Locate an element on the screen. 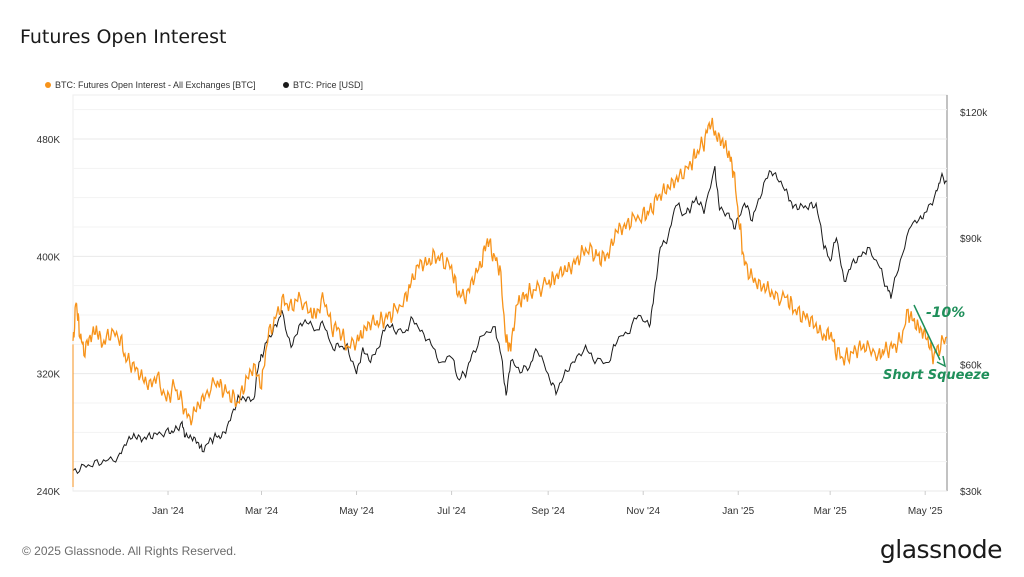 The image size is (1024, 577). y-left-tick-label: 240K is located at coordinates (49, 492).